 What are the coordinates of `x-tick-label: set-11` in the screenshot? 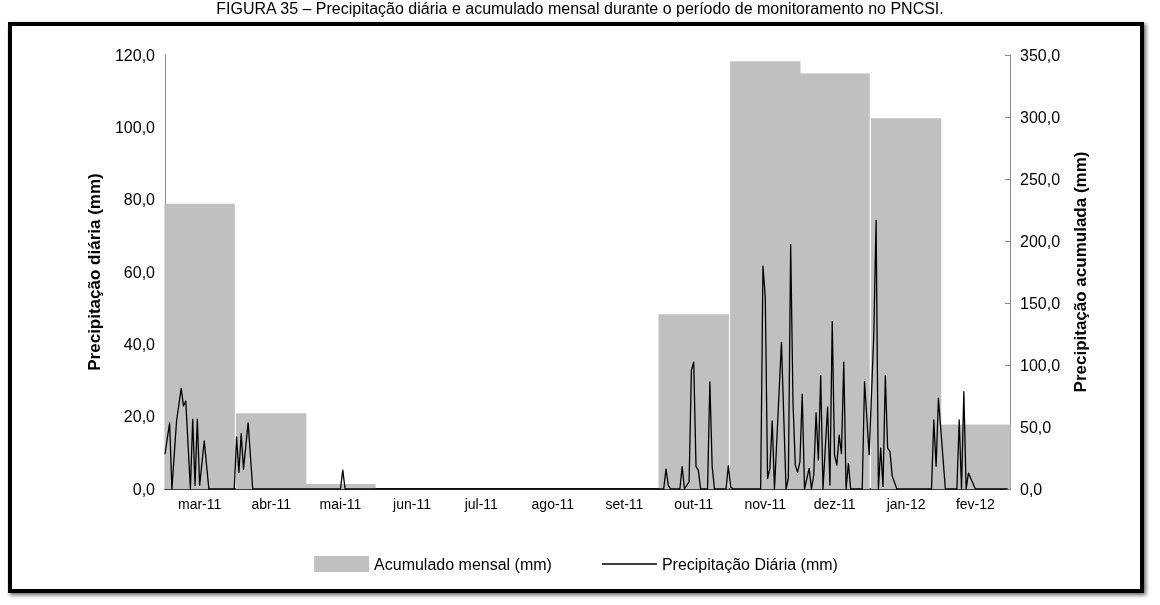 It's located at (624, 504).